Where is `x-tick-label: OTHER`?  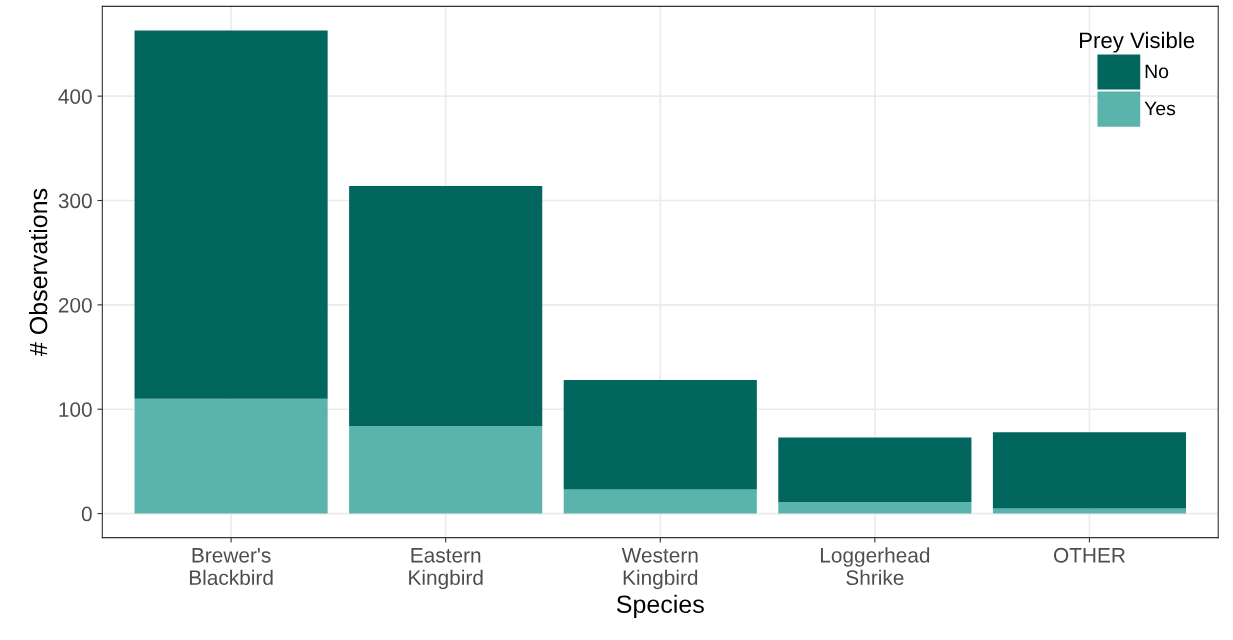 x-tick-label: OTHER is located at coordinates (1089, 555).